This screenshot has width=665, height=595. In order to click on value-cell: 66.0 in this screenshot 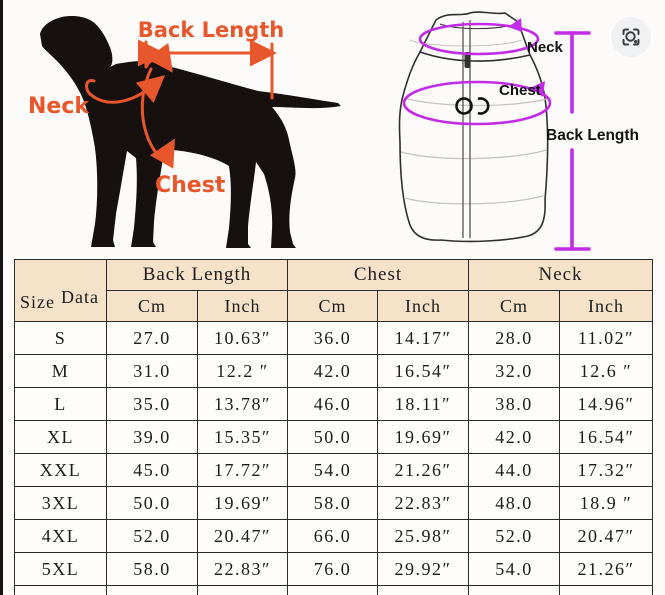, I will do `click(333, 536)`.